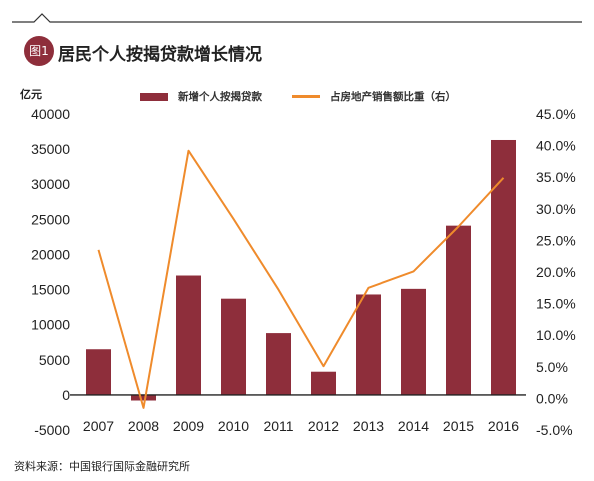 The height and width of the screenshot is (481, 594). Describe the element at coordinates (323, 426) in the screenshot. I see `x-tick-label: 2012` at that location.